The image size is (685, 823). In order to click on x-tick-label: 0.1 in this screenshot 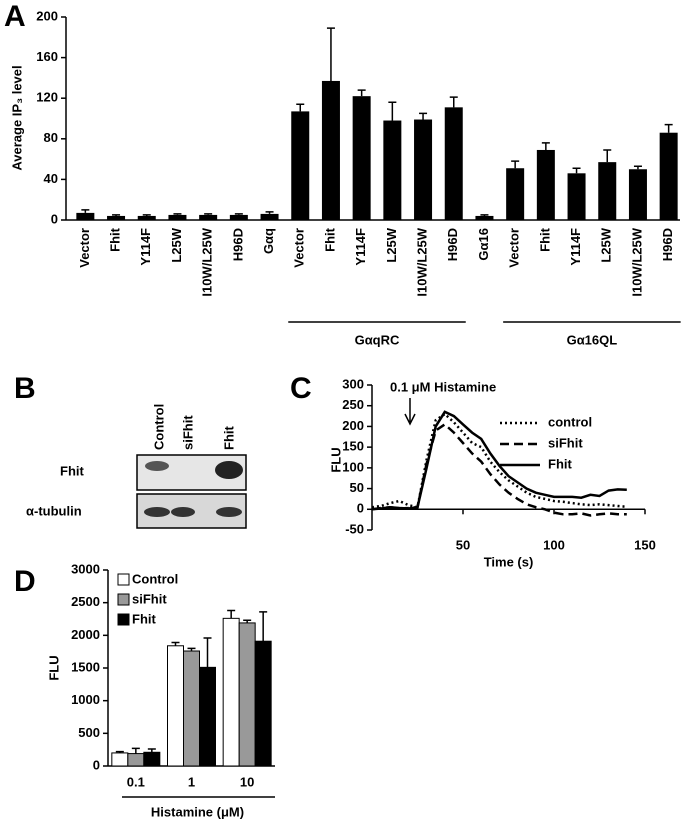, I will do `click(136, 781)`.